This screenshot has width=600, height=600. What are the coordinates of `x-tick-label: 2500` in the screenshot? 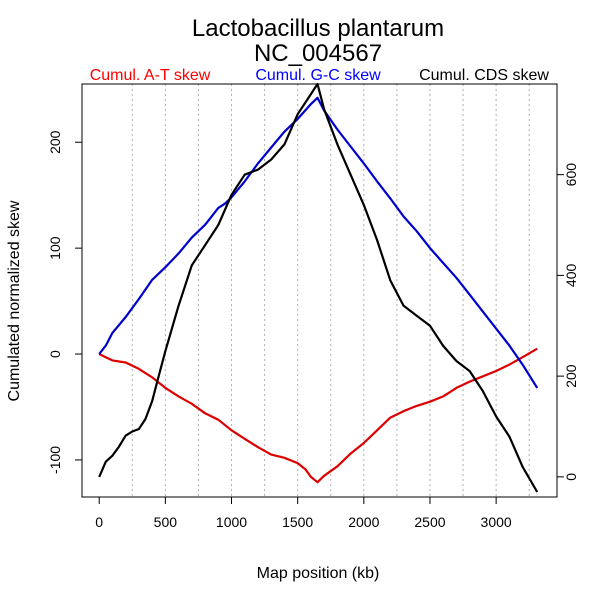 It's located at (429, 522).